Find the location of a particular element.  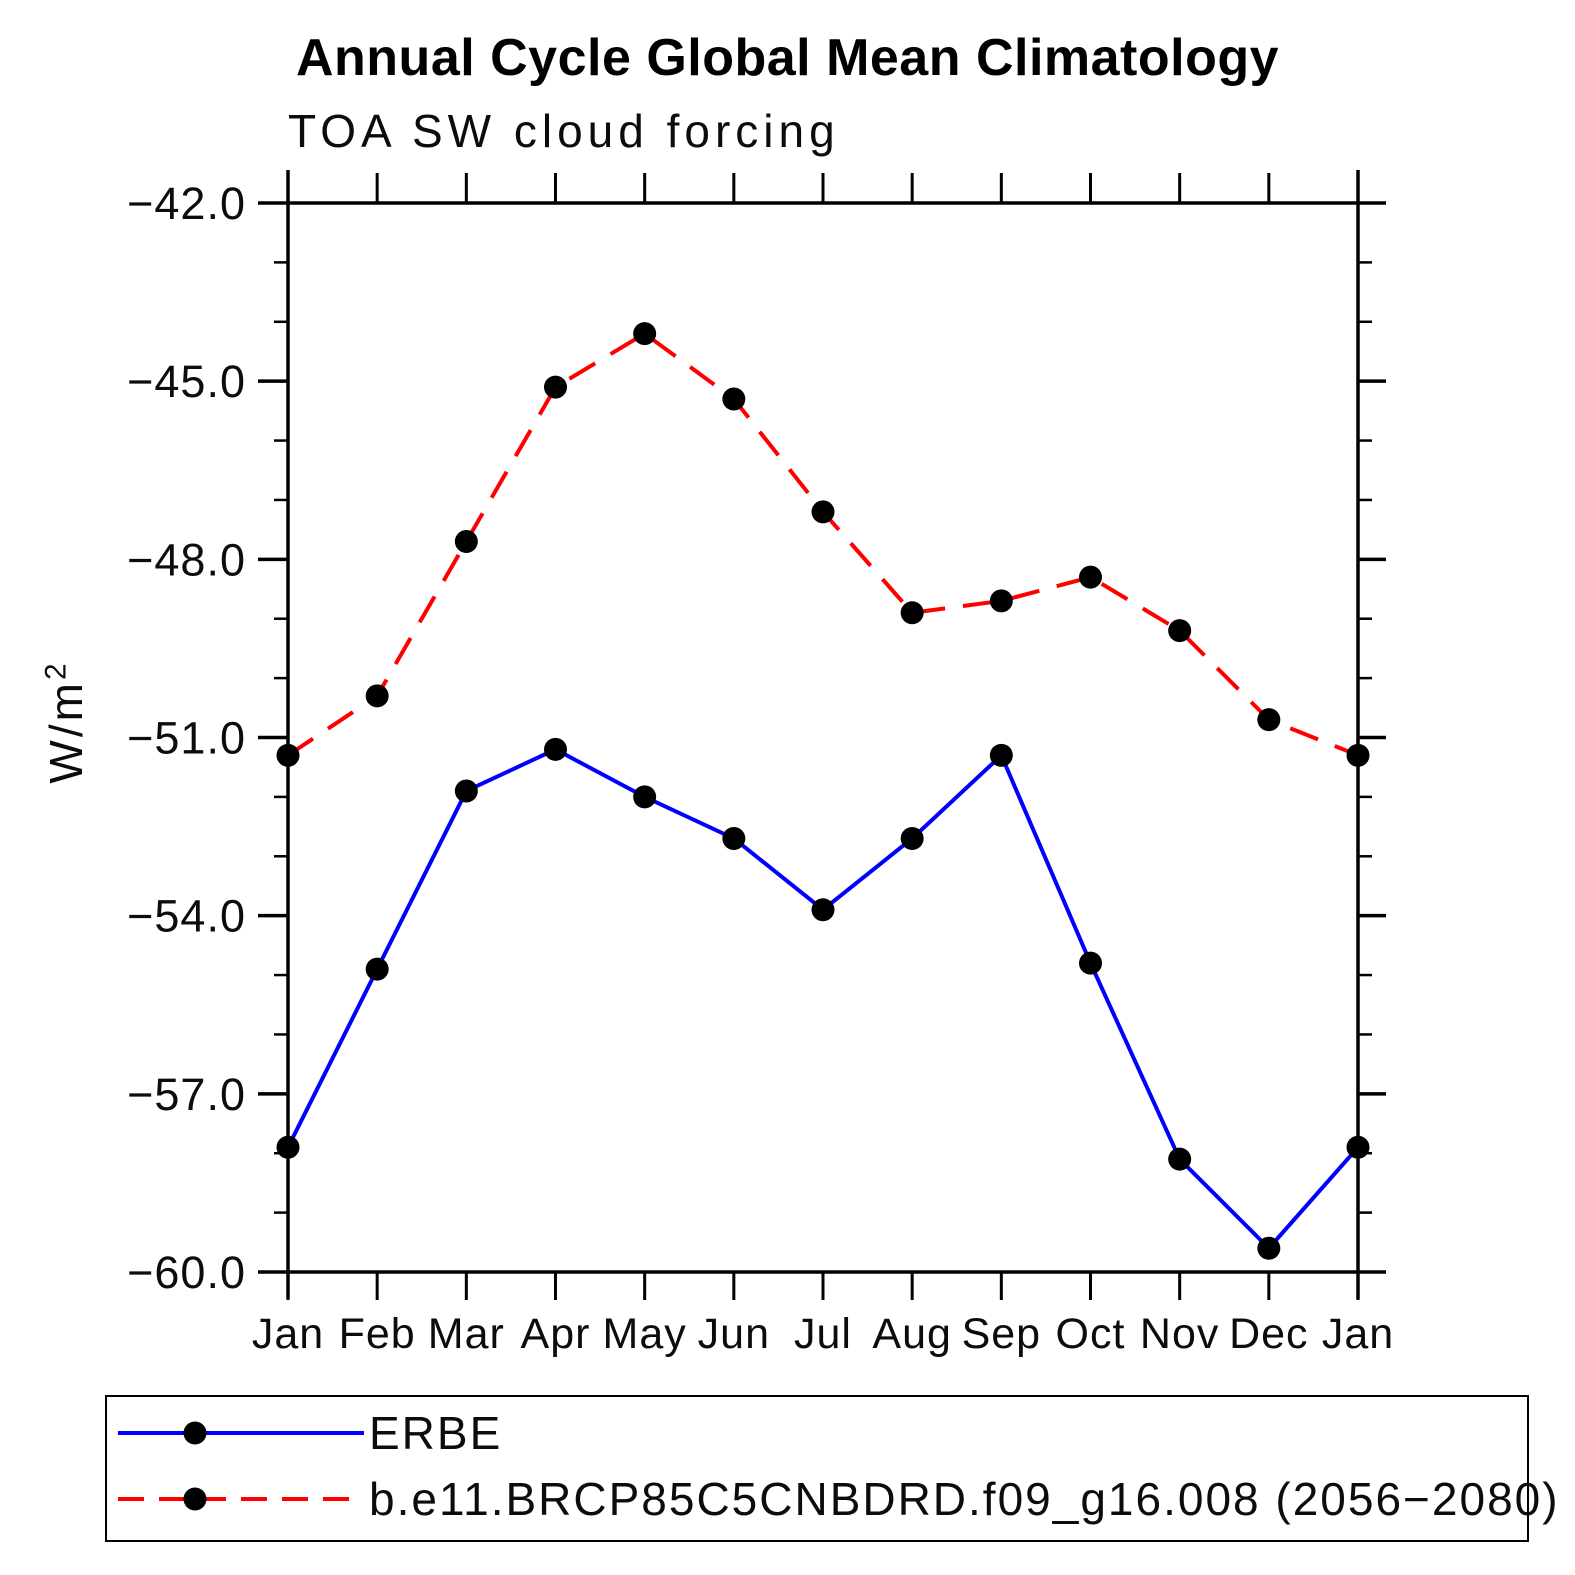

legend-item-erbe: ERBE is located at coordinates (308, 1433).